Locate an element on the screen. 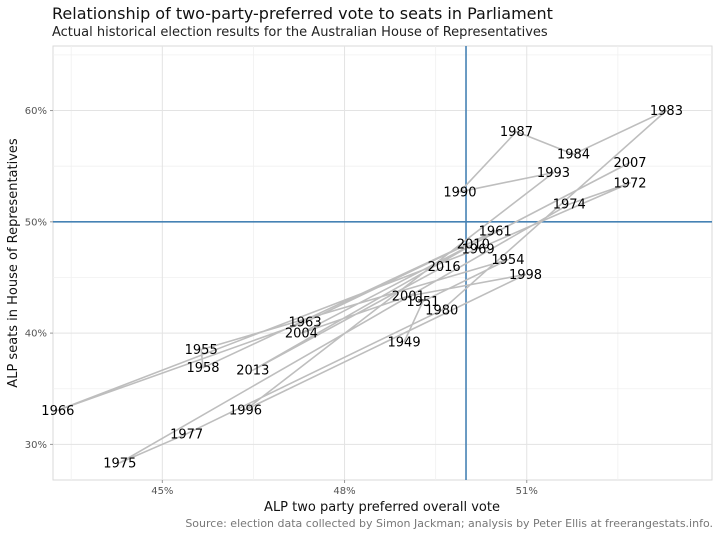 Image resolution: width=720 pixels, height=540 pixels. point-label-1963: 1963 is located at coordinates (305, 323).